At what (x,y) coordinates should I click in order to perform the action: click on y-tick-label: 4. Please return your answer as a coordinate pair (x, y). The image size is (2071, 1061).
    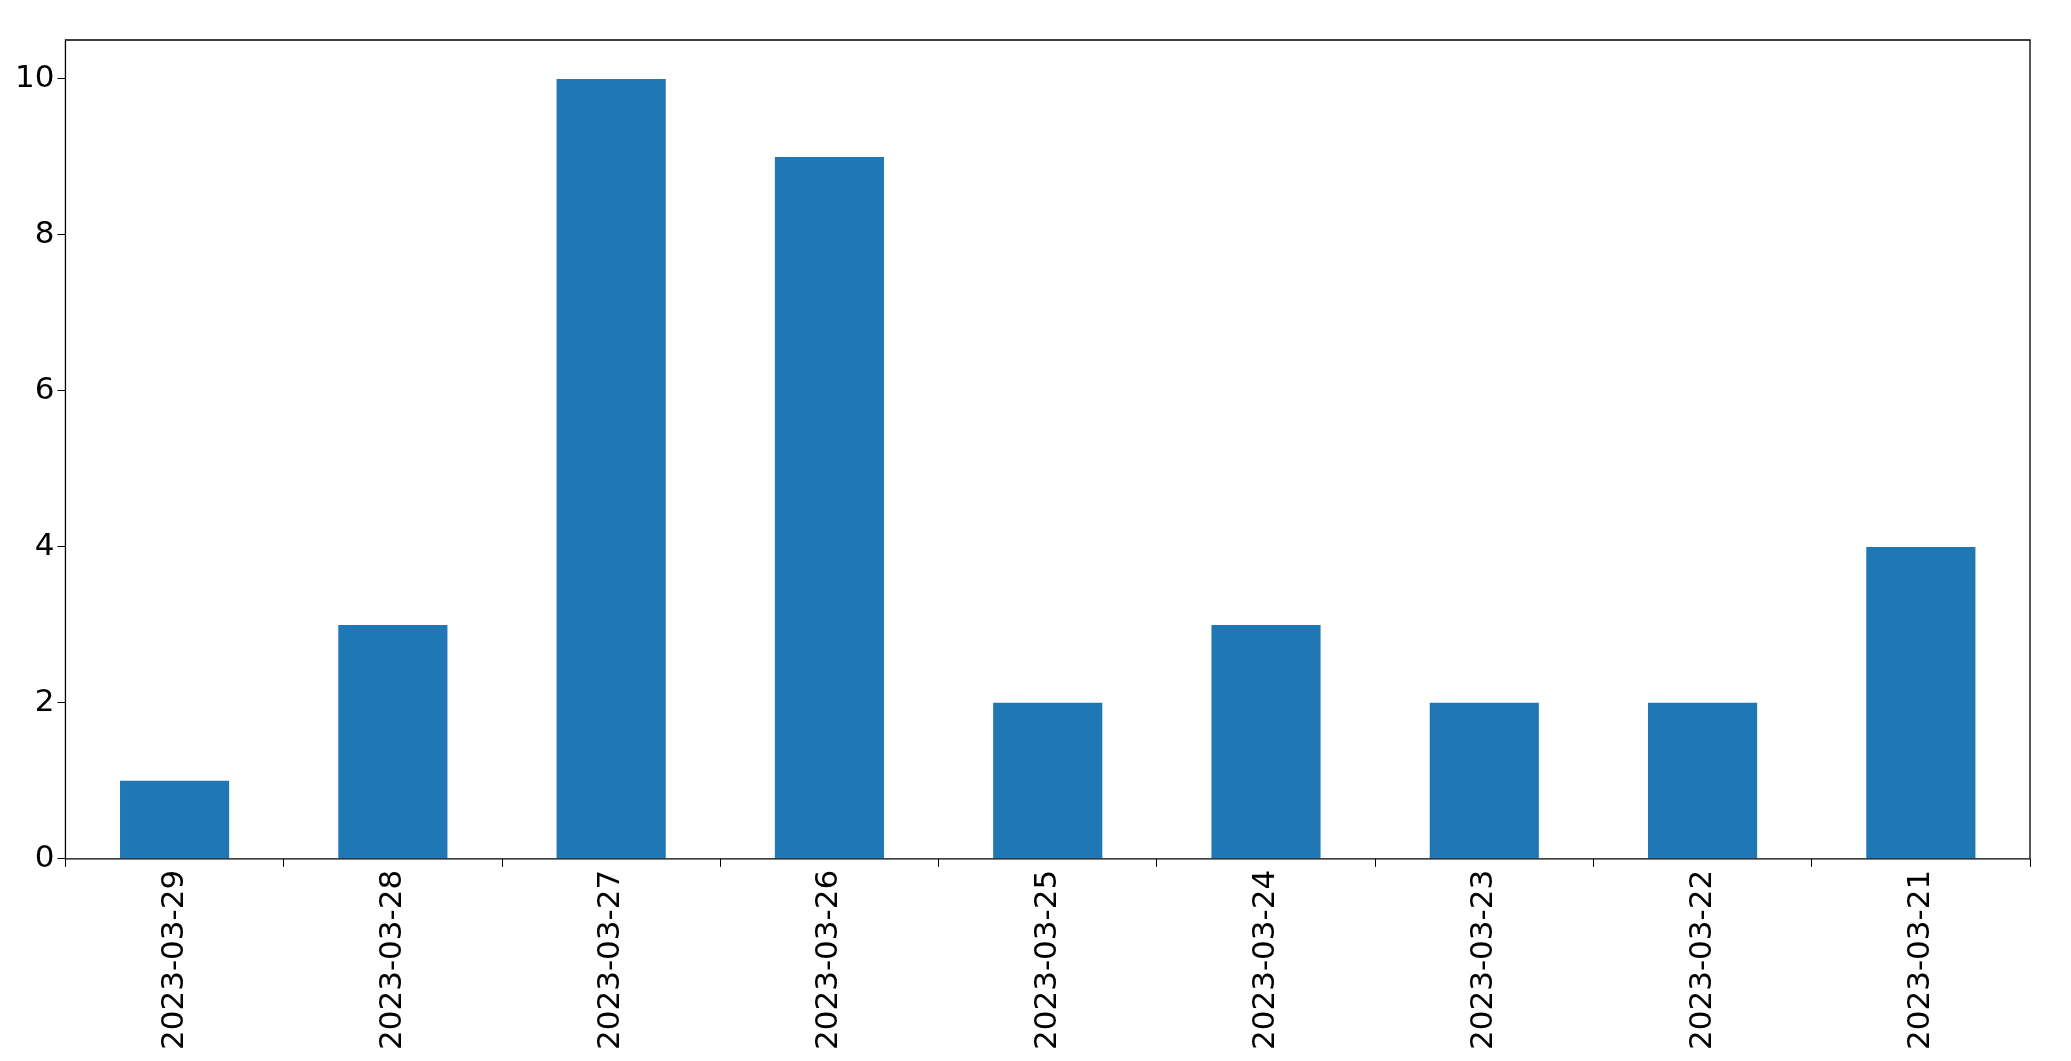
    Looking at the image, I should click on (44, 543).